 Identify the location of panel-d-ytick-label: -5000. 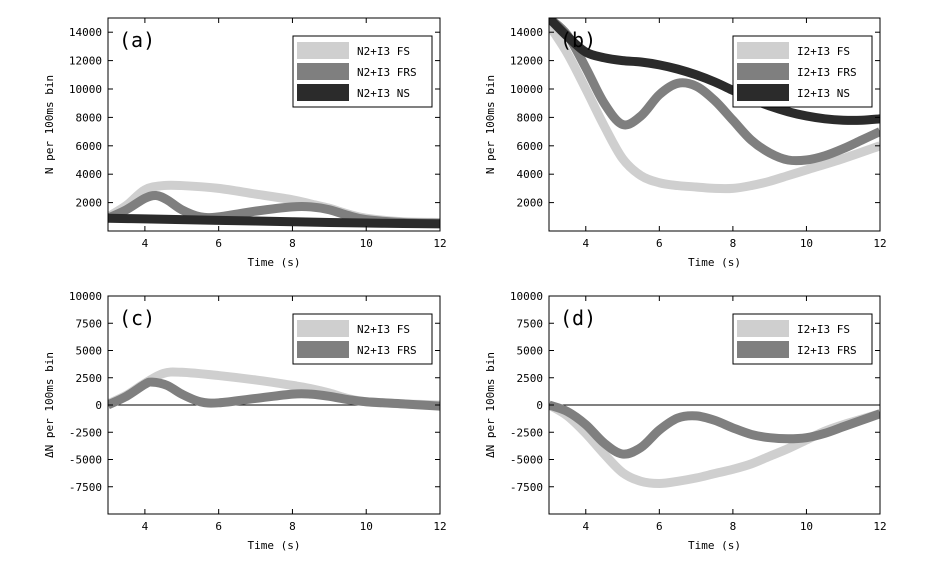
(526, 460).